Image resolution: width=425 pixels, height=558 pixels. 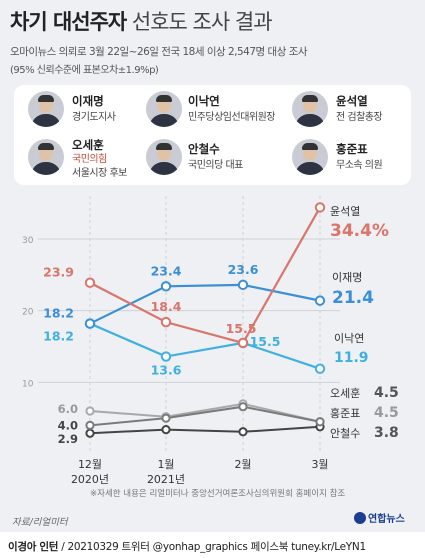 I want to click on point-value-label: 23.9, so click(x=58, y=272).